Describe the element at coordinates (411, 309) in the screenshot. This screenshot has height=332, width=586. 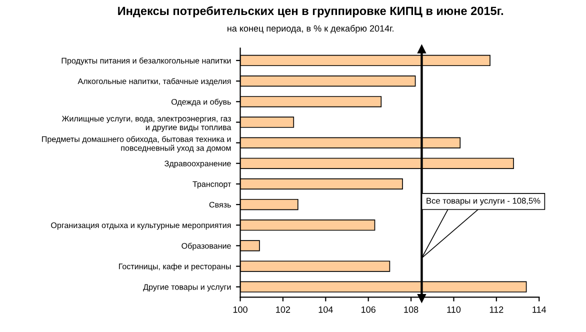
I see `x-tick-label: 108` at that location.